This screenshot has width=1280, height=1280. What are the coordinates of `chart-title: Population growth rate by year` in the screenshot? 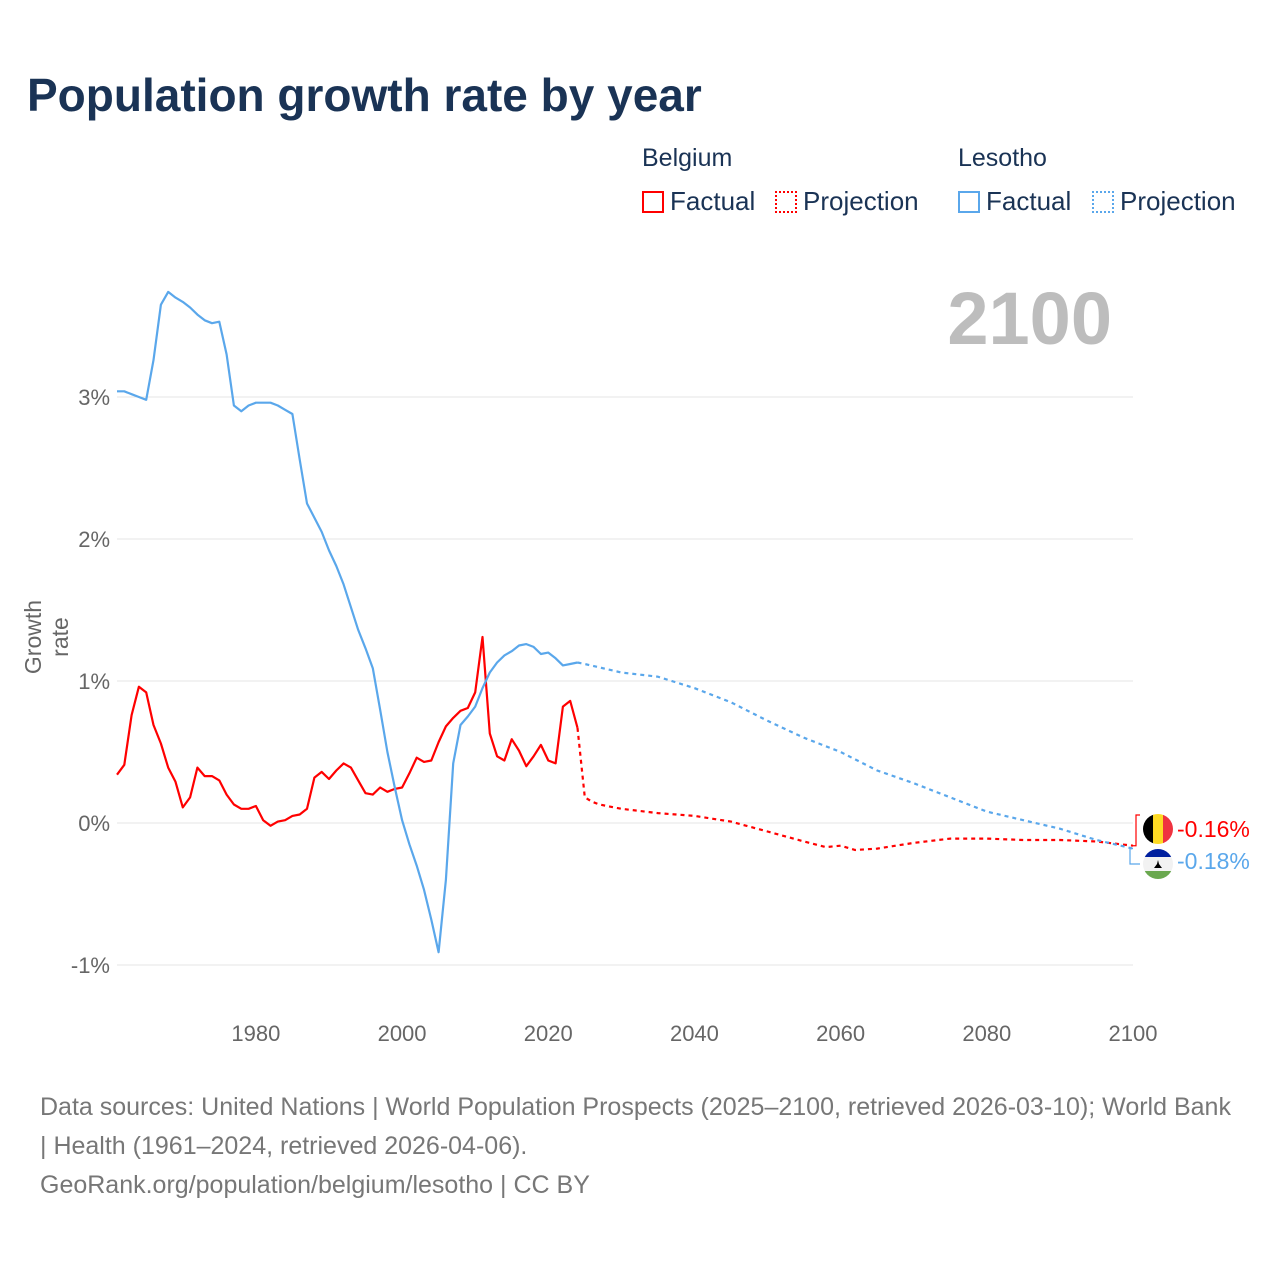 It's located at (364, 95).